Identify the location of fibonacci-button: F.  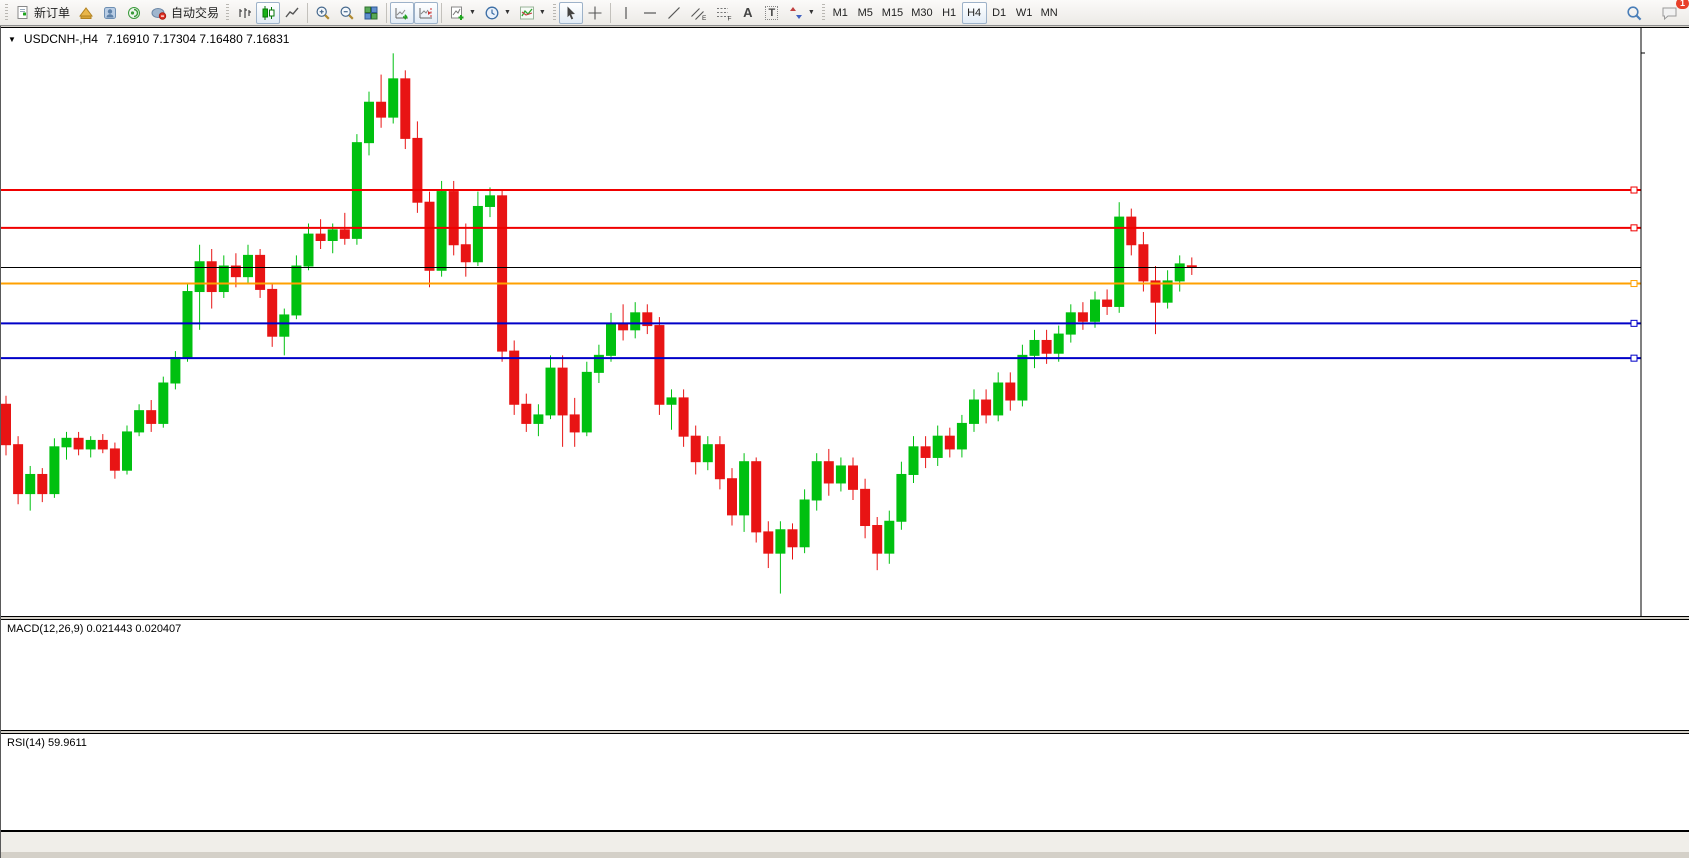
(723, 13).